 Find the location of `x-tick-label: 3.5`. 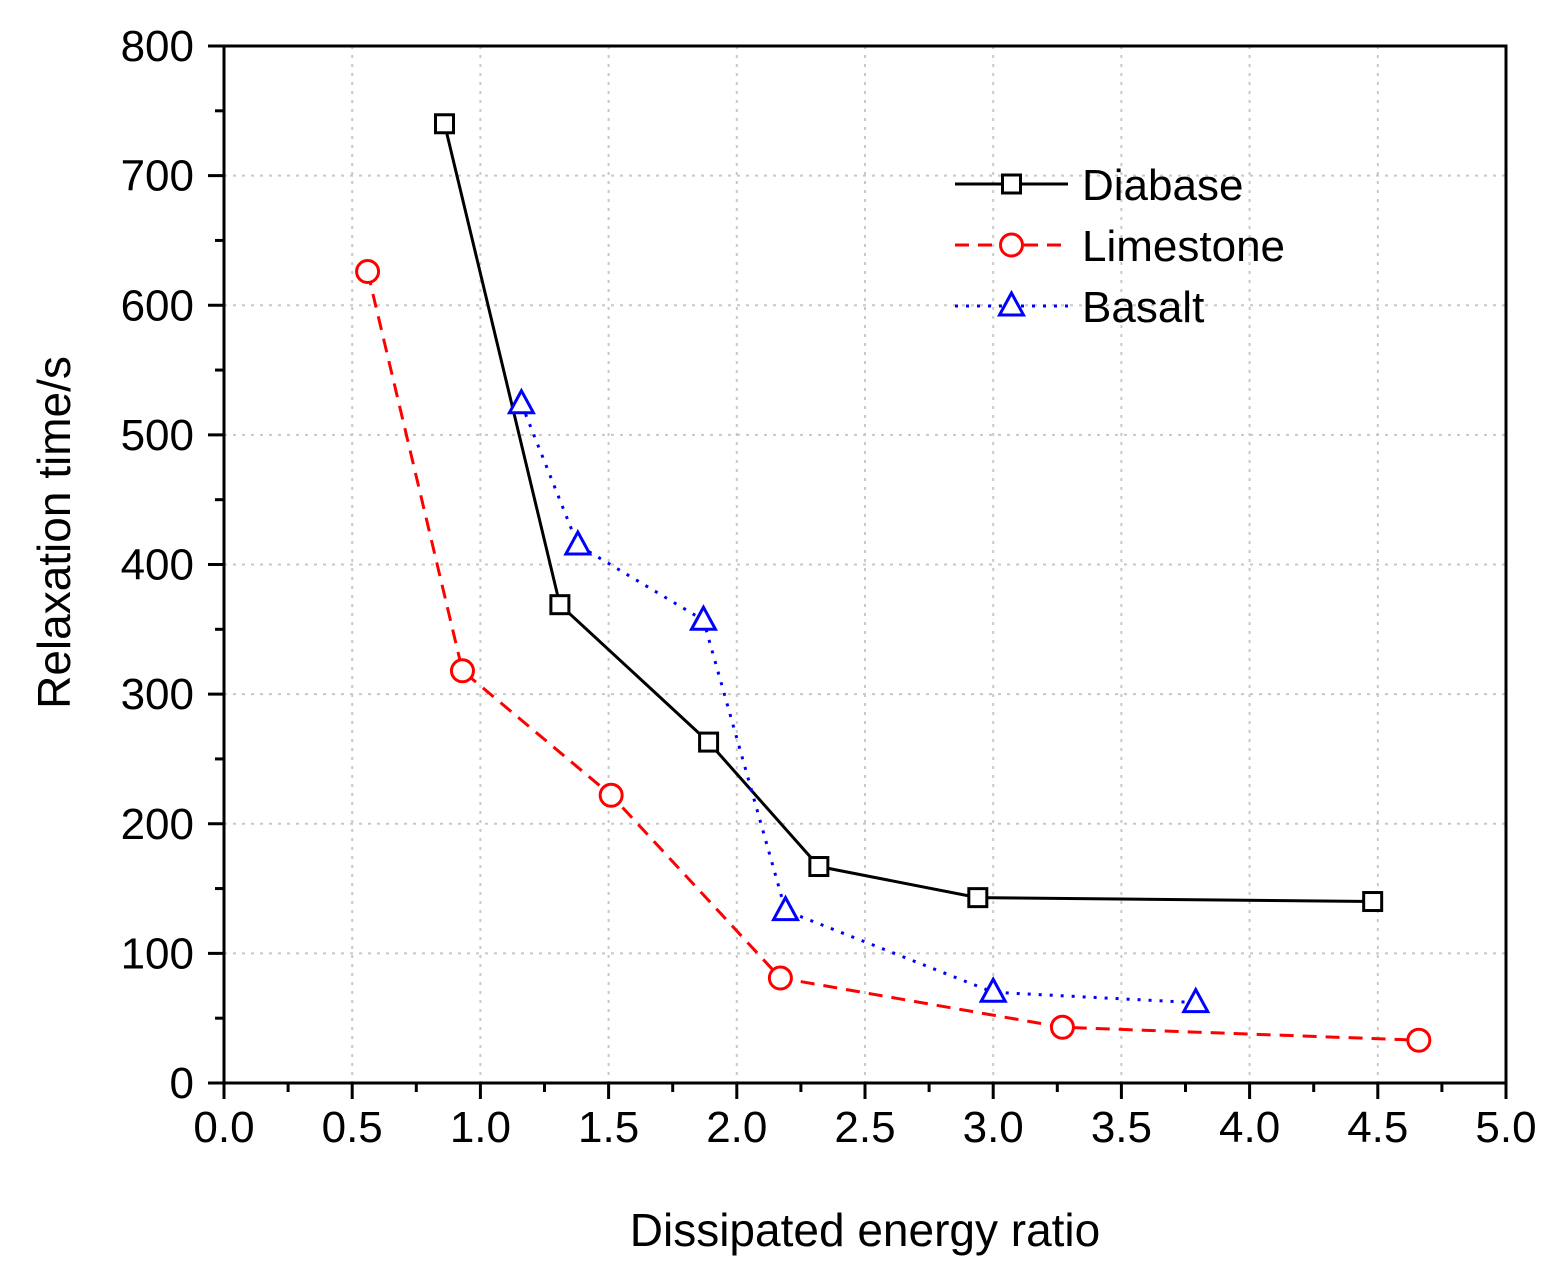

x-tick-label: 3.5 is located at coordinates (1121, 1127).